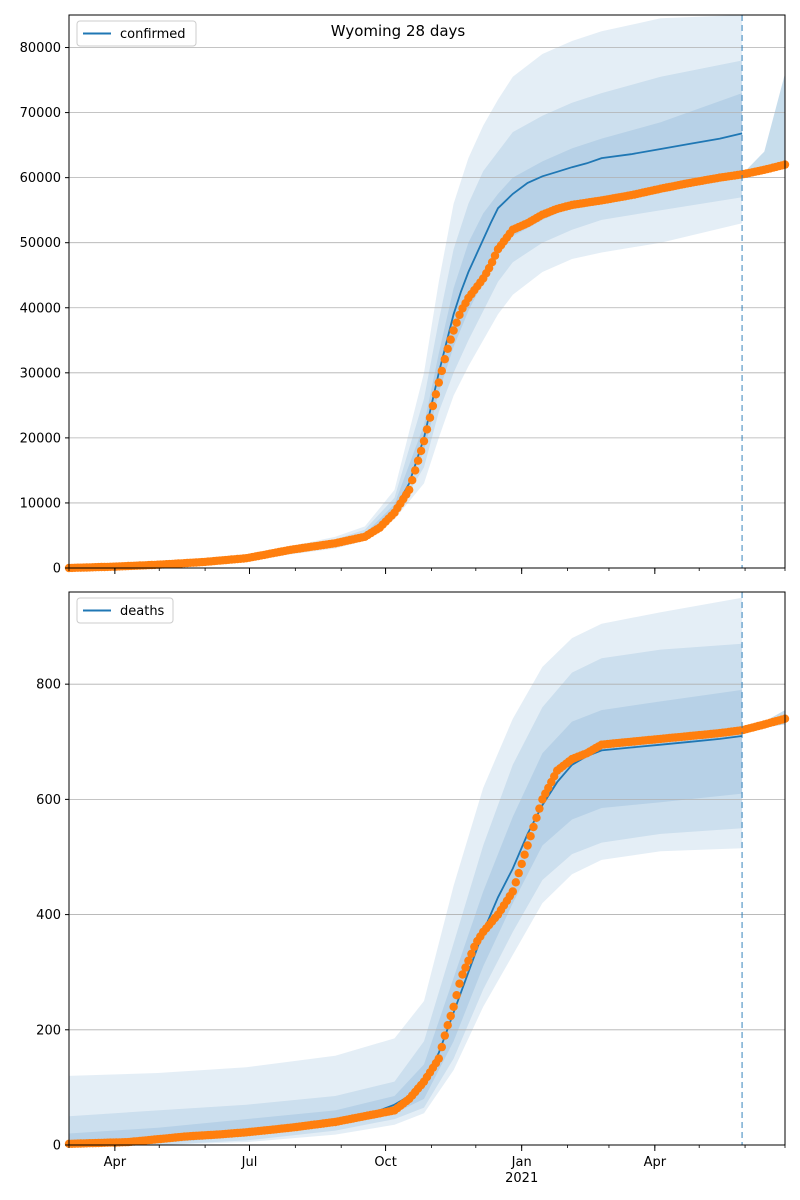 This screenshot has width=800, height=1200. What do you see at coordinates (48, 1030) in the screenshot?
I see `deaths-ytick-label-1: 200` at bounding box center [48, 1030].